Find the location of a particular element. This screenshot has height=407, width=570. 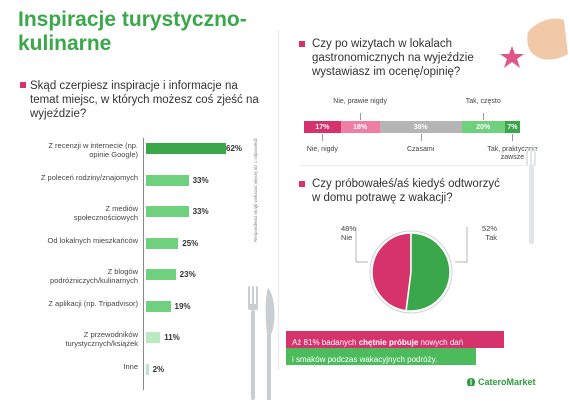

note-suffix: nowych dań is located at coordinates (441, 342).